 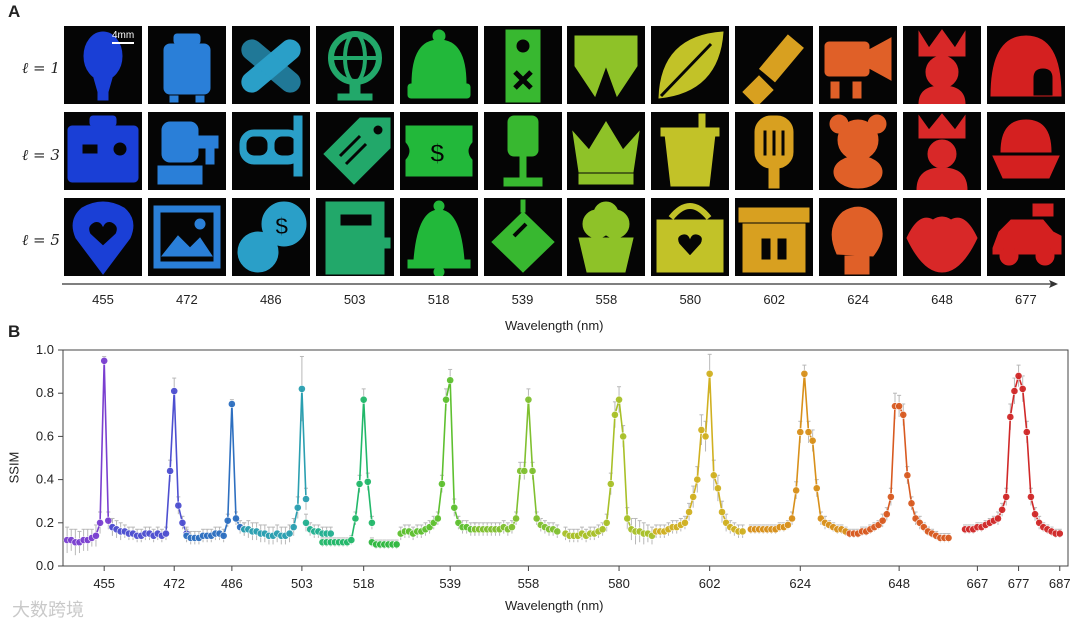 What do you see at coordinates (774, 299) in the screenshot?
I see `wavelength-label: 602` at bounding box center [774, 299].